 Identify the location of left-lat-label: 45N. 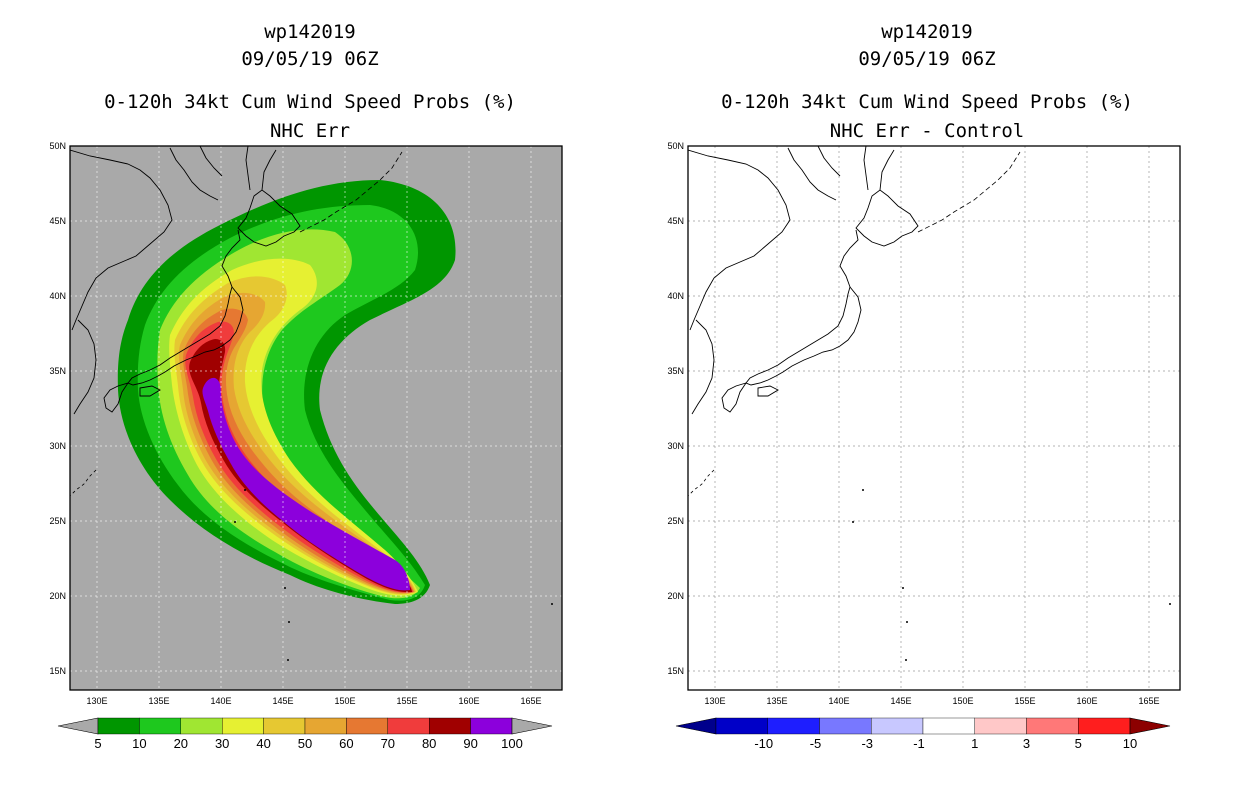
(57, 221).